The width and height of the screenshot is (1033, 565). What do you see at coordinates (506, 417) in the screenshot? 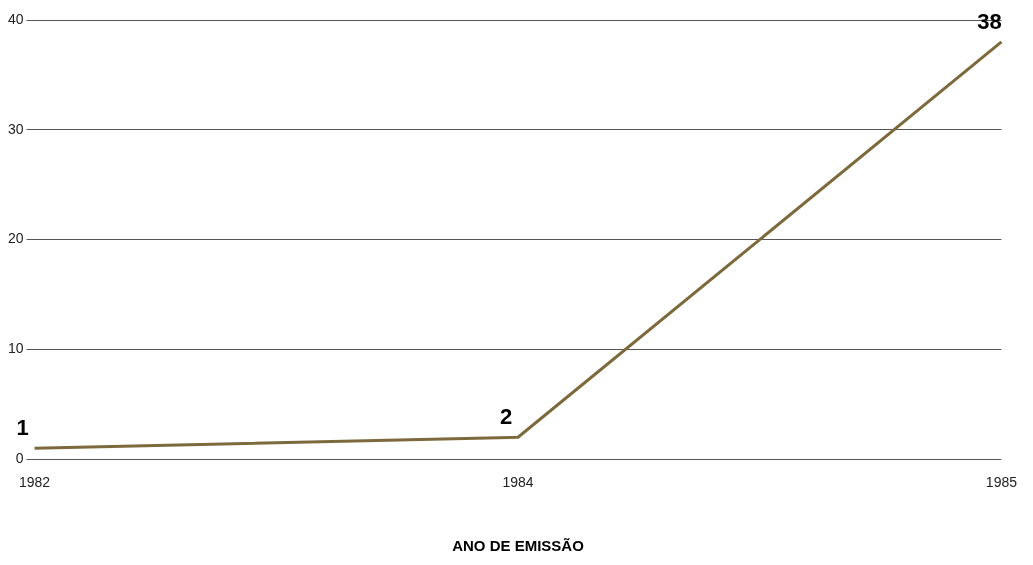
I see `data-label: 2` at bounding box center [506, 417].